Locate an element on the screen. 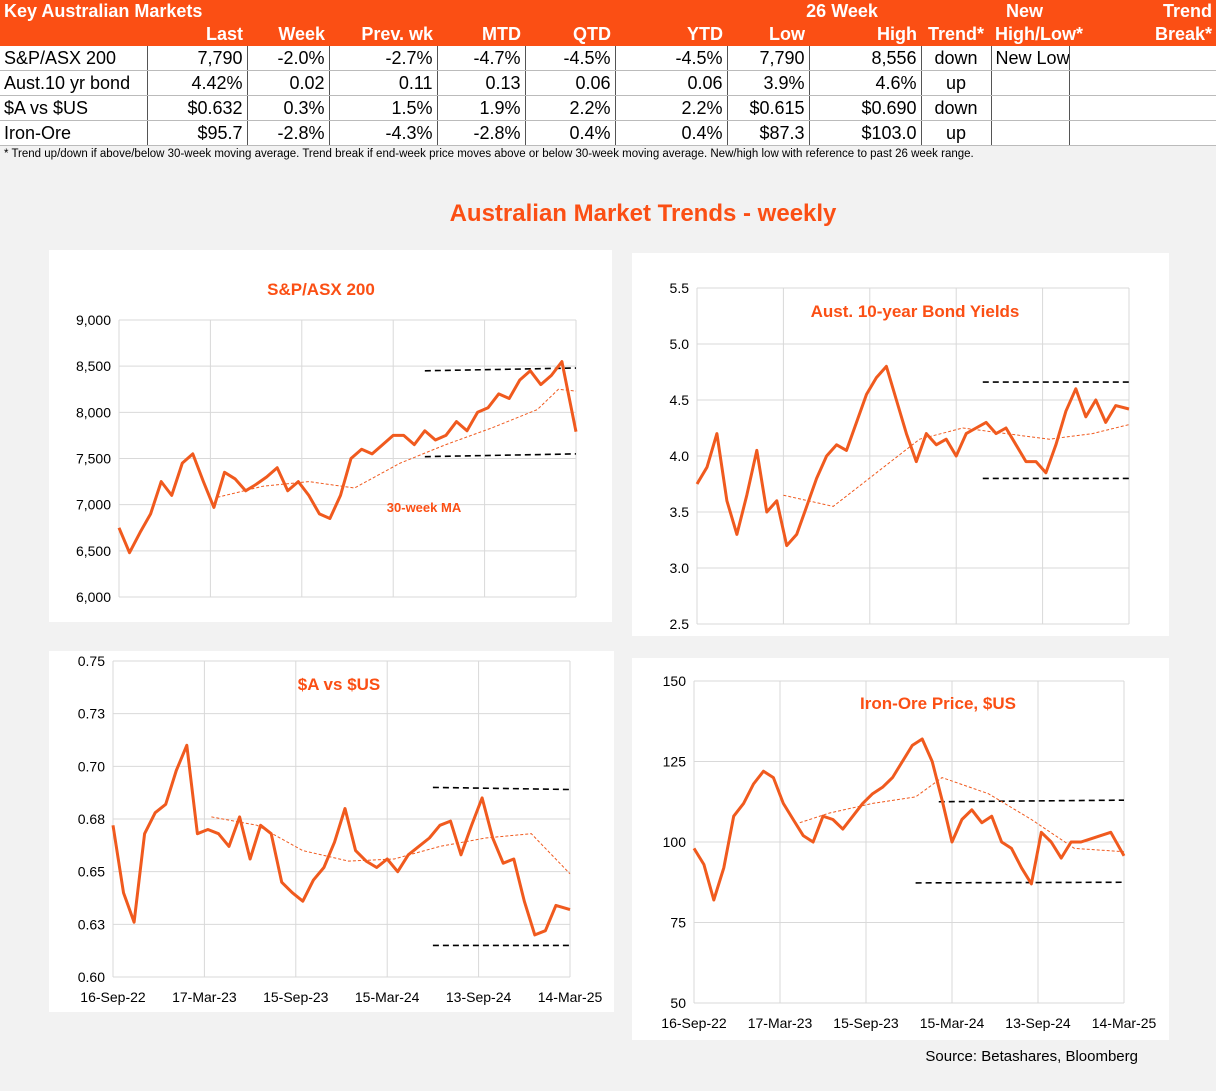 The height and width of the screenshot is (1091, 1216). table-cell: 0.3% is located at coordinates (288, 108).